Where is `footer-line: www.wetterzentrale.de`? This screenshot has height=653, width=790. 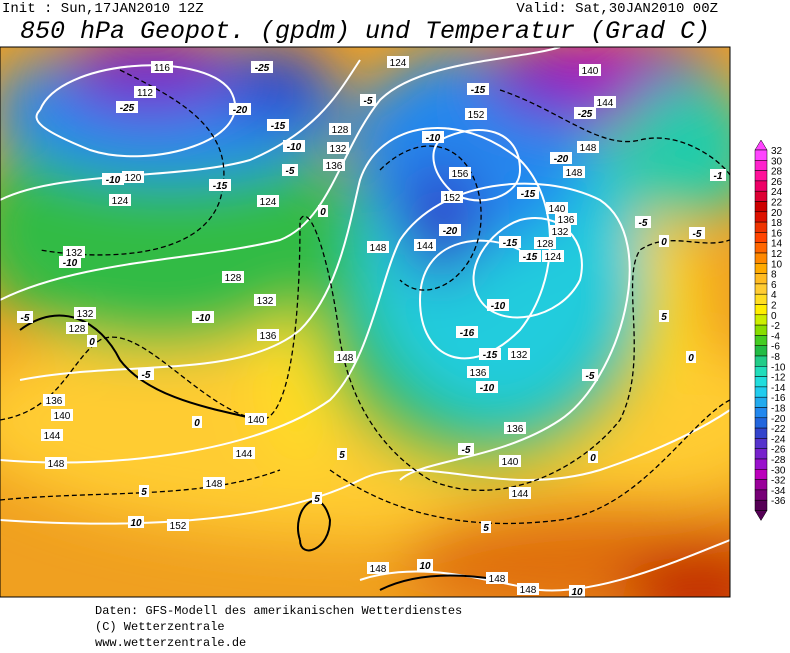
footer-line: www.wetterzentrale.de is located at coordinates (170, 642).